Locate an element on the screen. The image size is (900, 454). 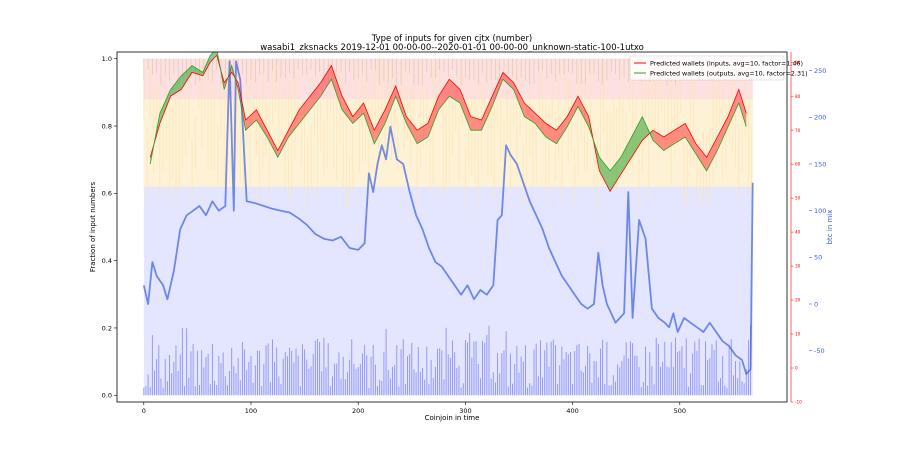
y-mid-tick-label: 50 is located at coordinates (798, 198).